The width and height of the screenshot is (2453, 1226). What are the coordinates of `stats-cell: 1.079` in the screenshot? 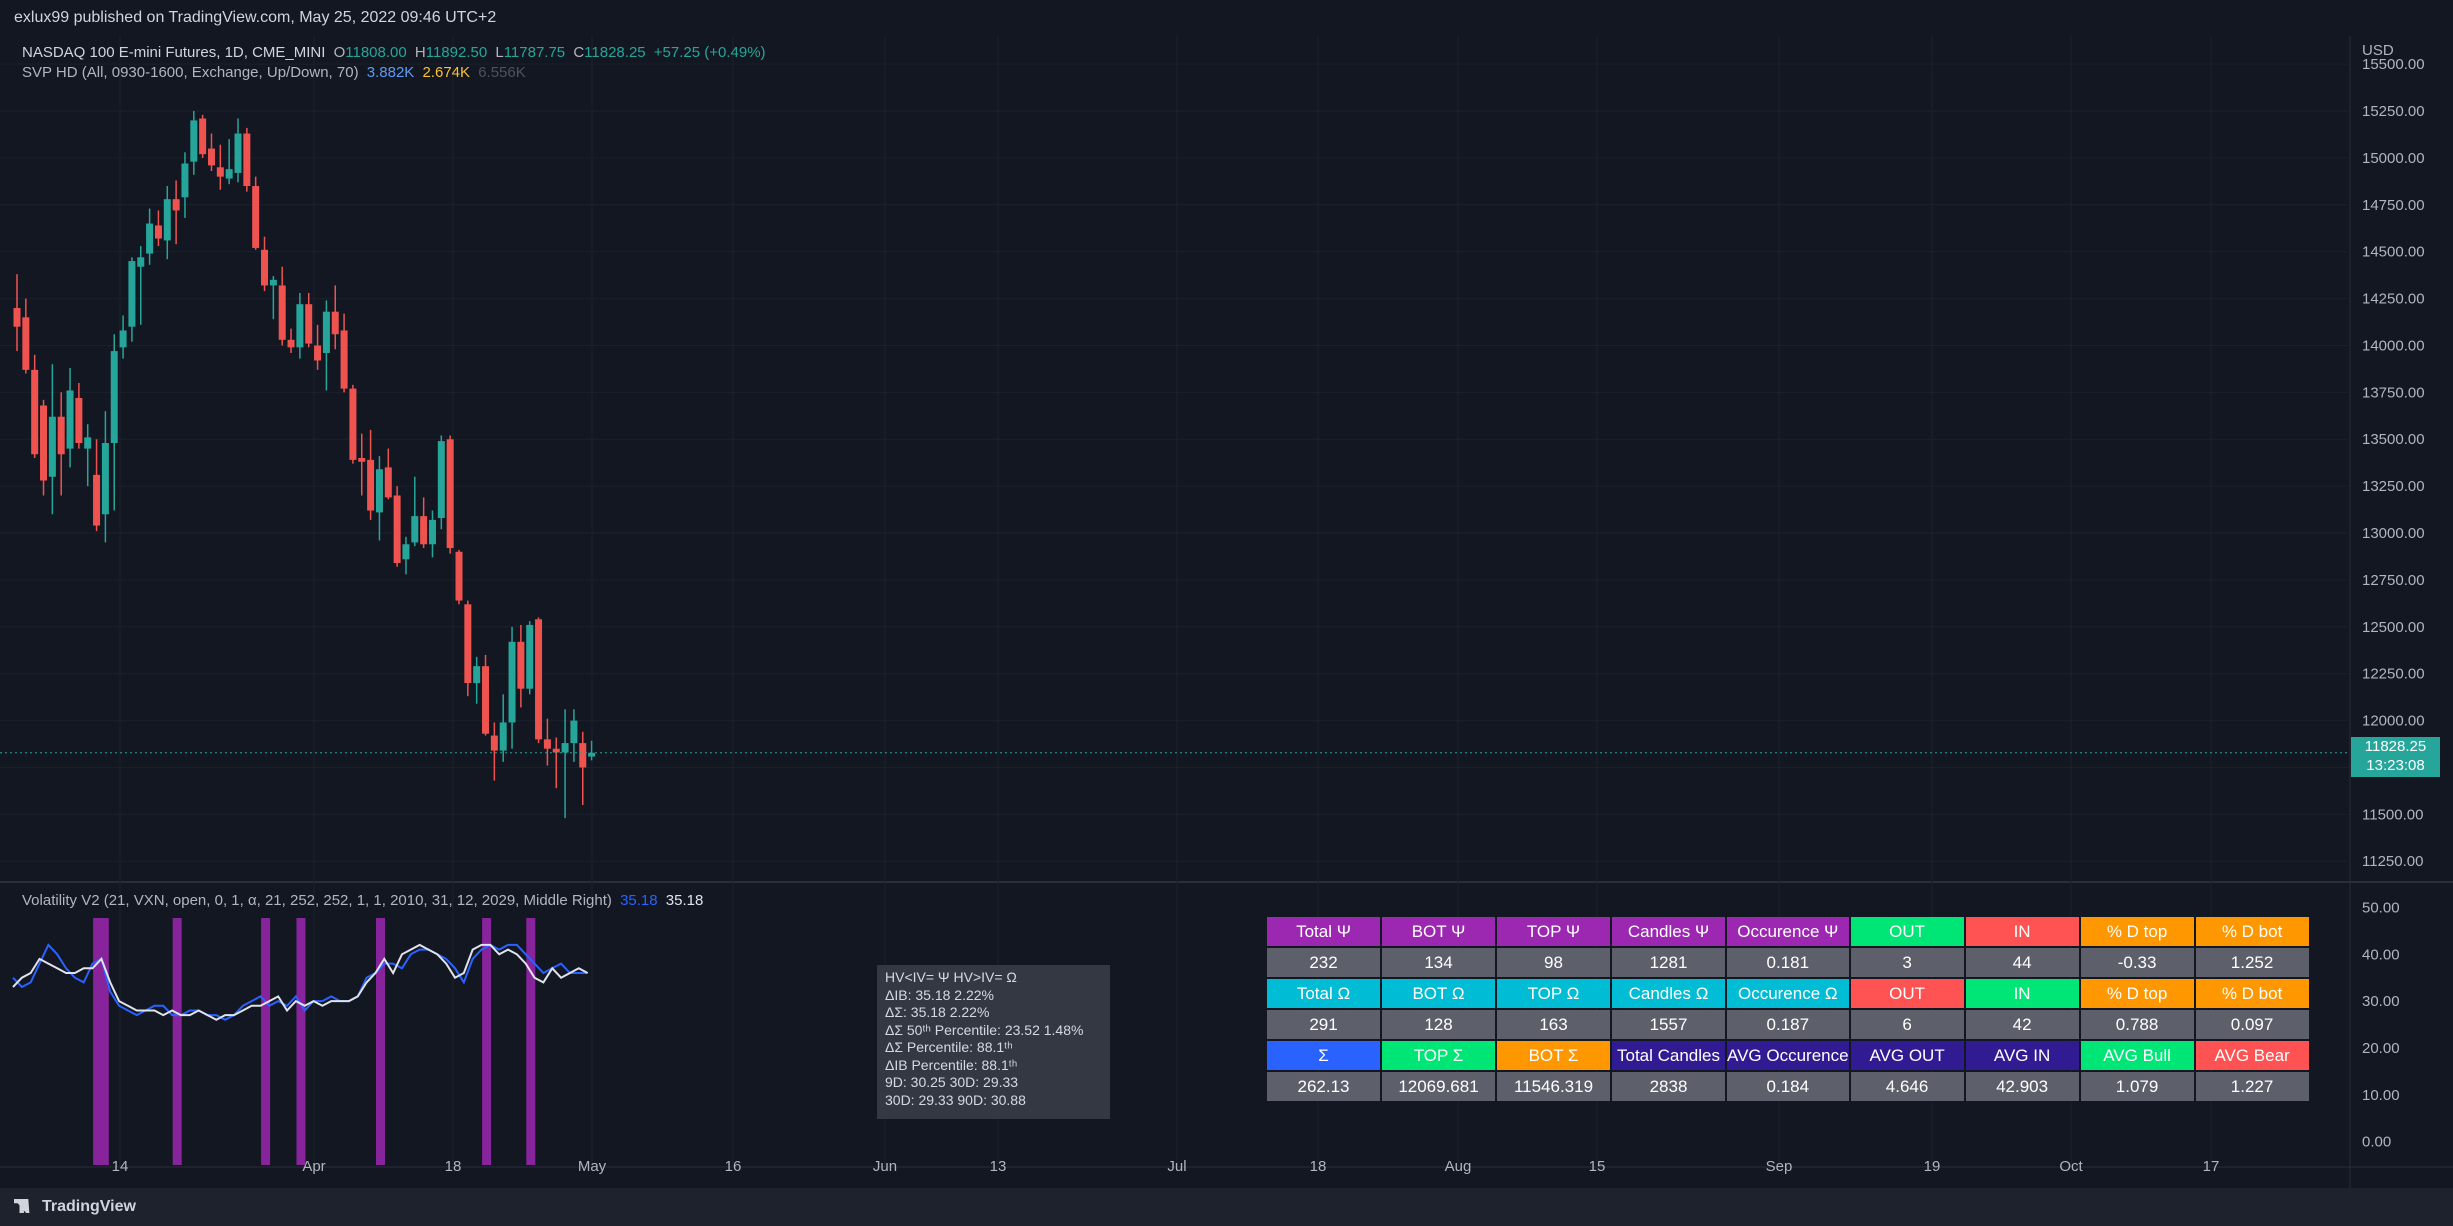 It's located at (2137, 1086).